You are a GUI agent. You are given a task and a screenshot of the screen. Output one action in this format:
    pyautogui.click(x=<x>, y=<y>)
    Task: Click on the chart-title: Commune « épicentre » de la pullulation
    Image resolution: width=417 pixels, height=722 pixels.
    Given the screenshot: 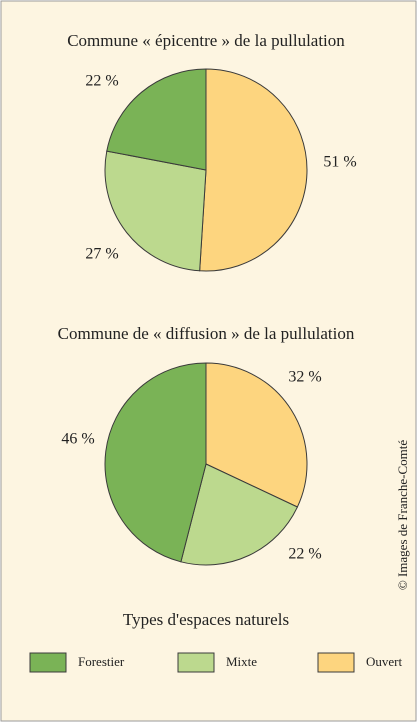 What is the action you would take?
    pyautogui.click(x=206, y=40)
    